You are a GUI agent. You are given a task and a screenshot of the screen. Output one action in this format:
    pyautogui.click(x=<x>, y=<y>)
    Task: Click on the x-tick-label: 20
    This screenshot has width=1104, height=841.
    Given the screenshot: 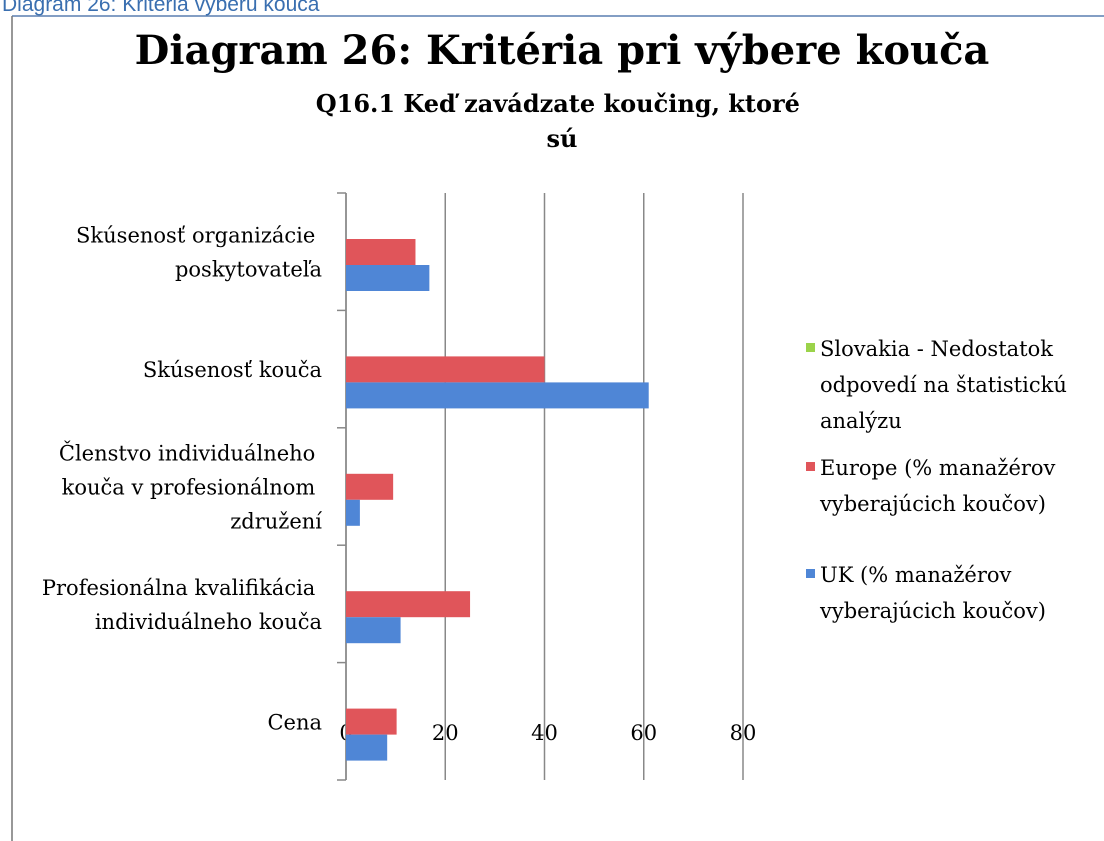 What is the action you would take?
    pyautogui.click(x=445, y=733)
    